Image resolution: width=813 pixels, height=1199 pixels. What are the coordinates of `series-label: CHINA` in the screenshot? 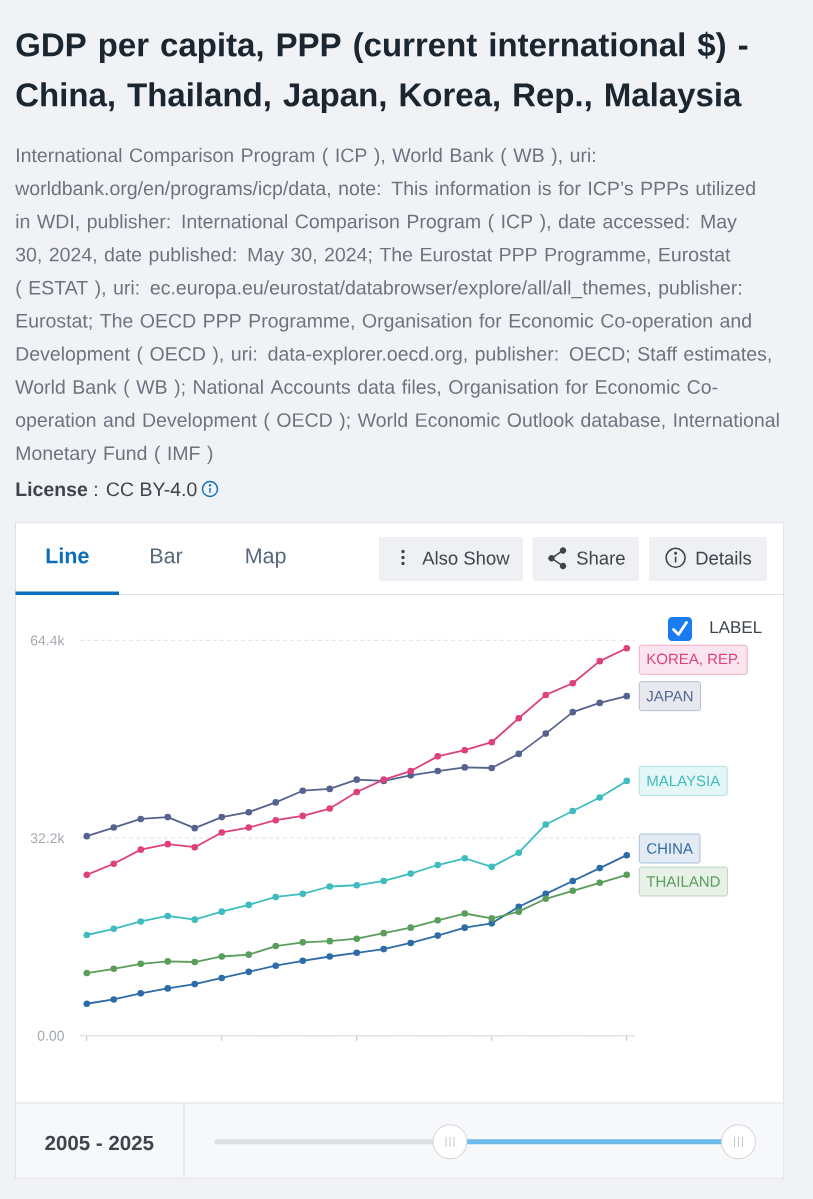 It's located at (670, 848).